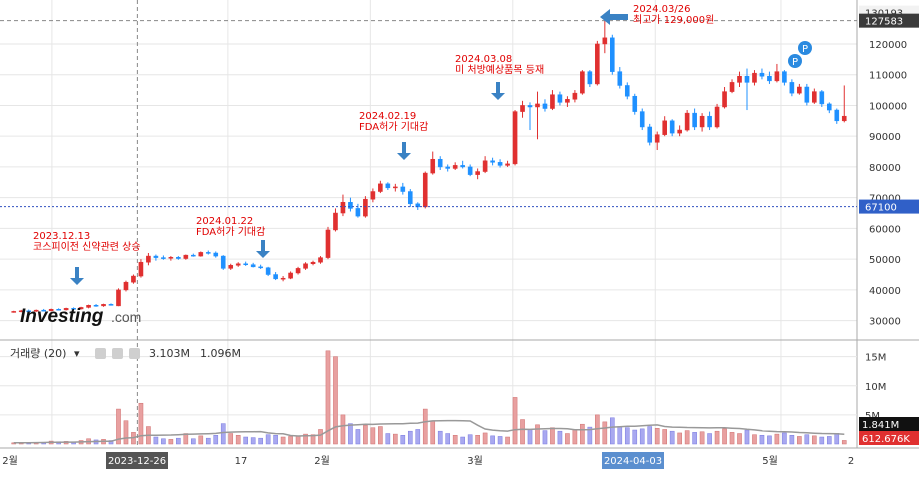 The image size is (919, 479). What do you see at coordinates (885, 199) in the screenshot?
I see `price-tick-label: 70000` at bounding box center [885, 199].